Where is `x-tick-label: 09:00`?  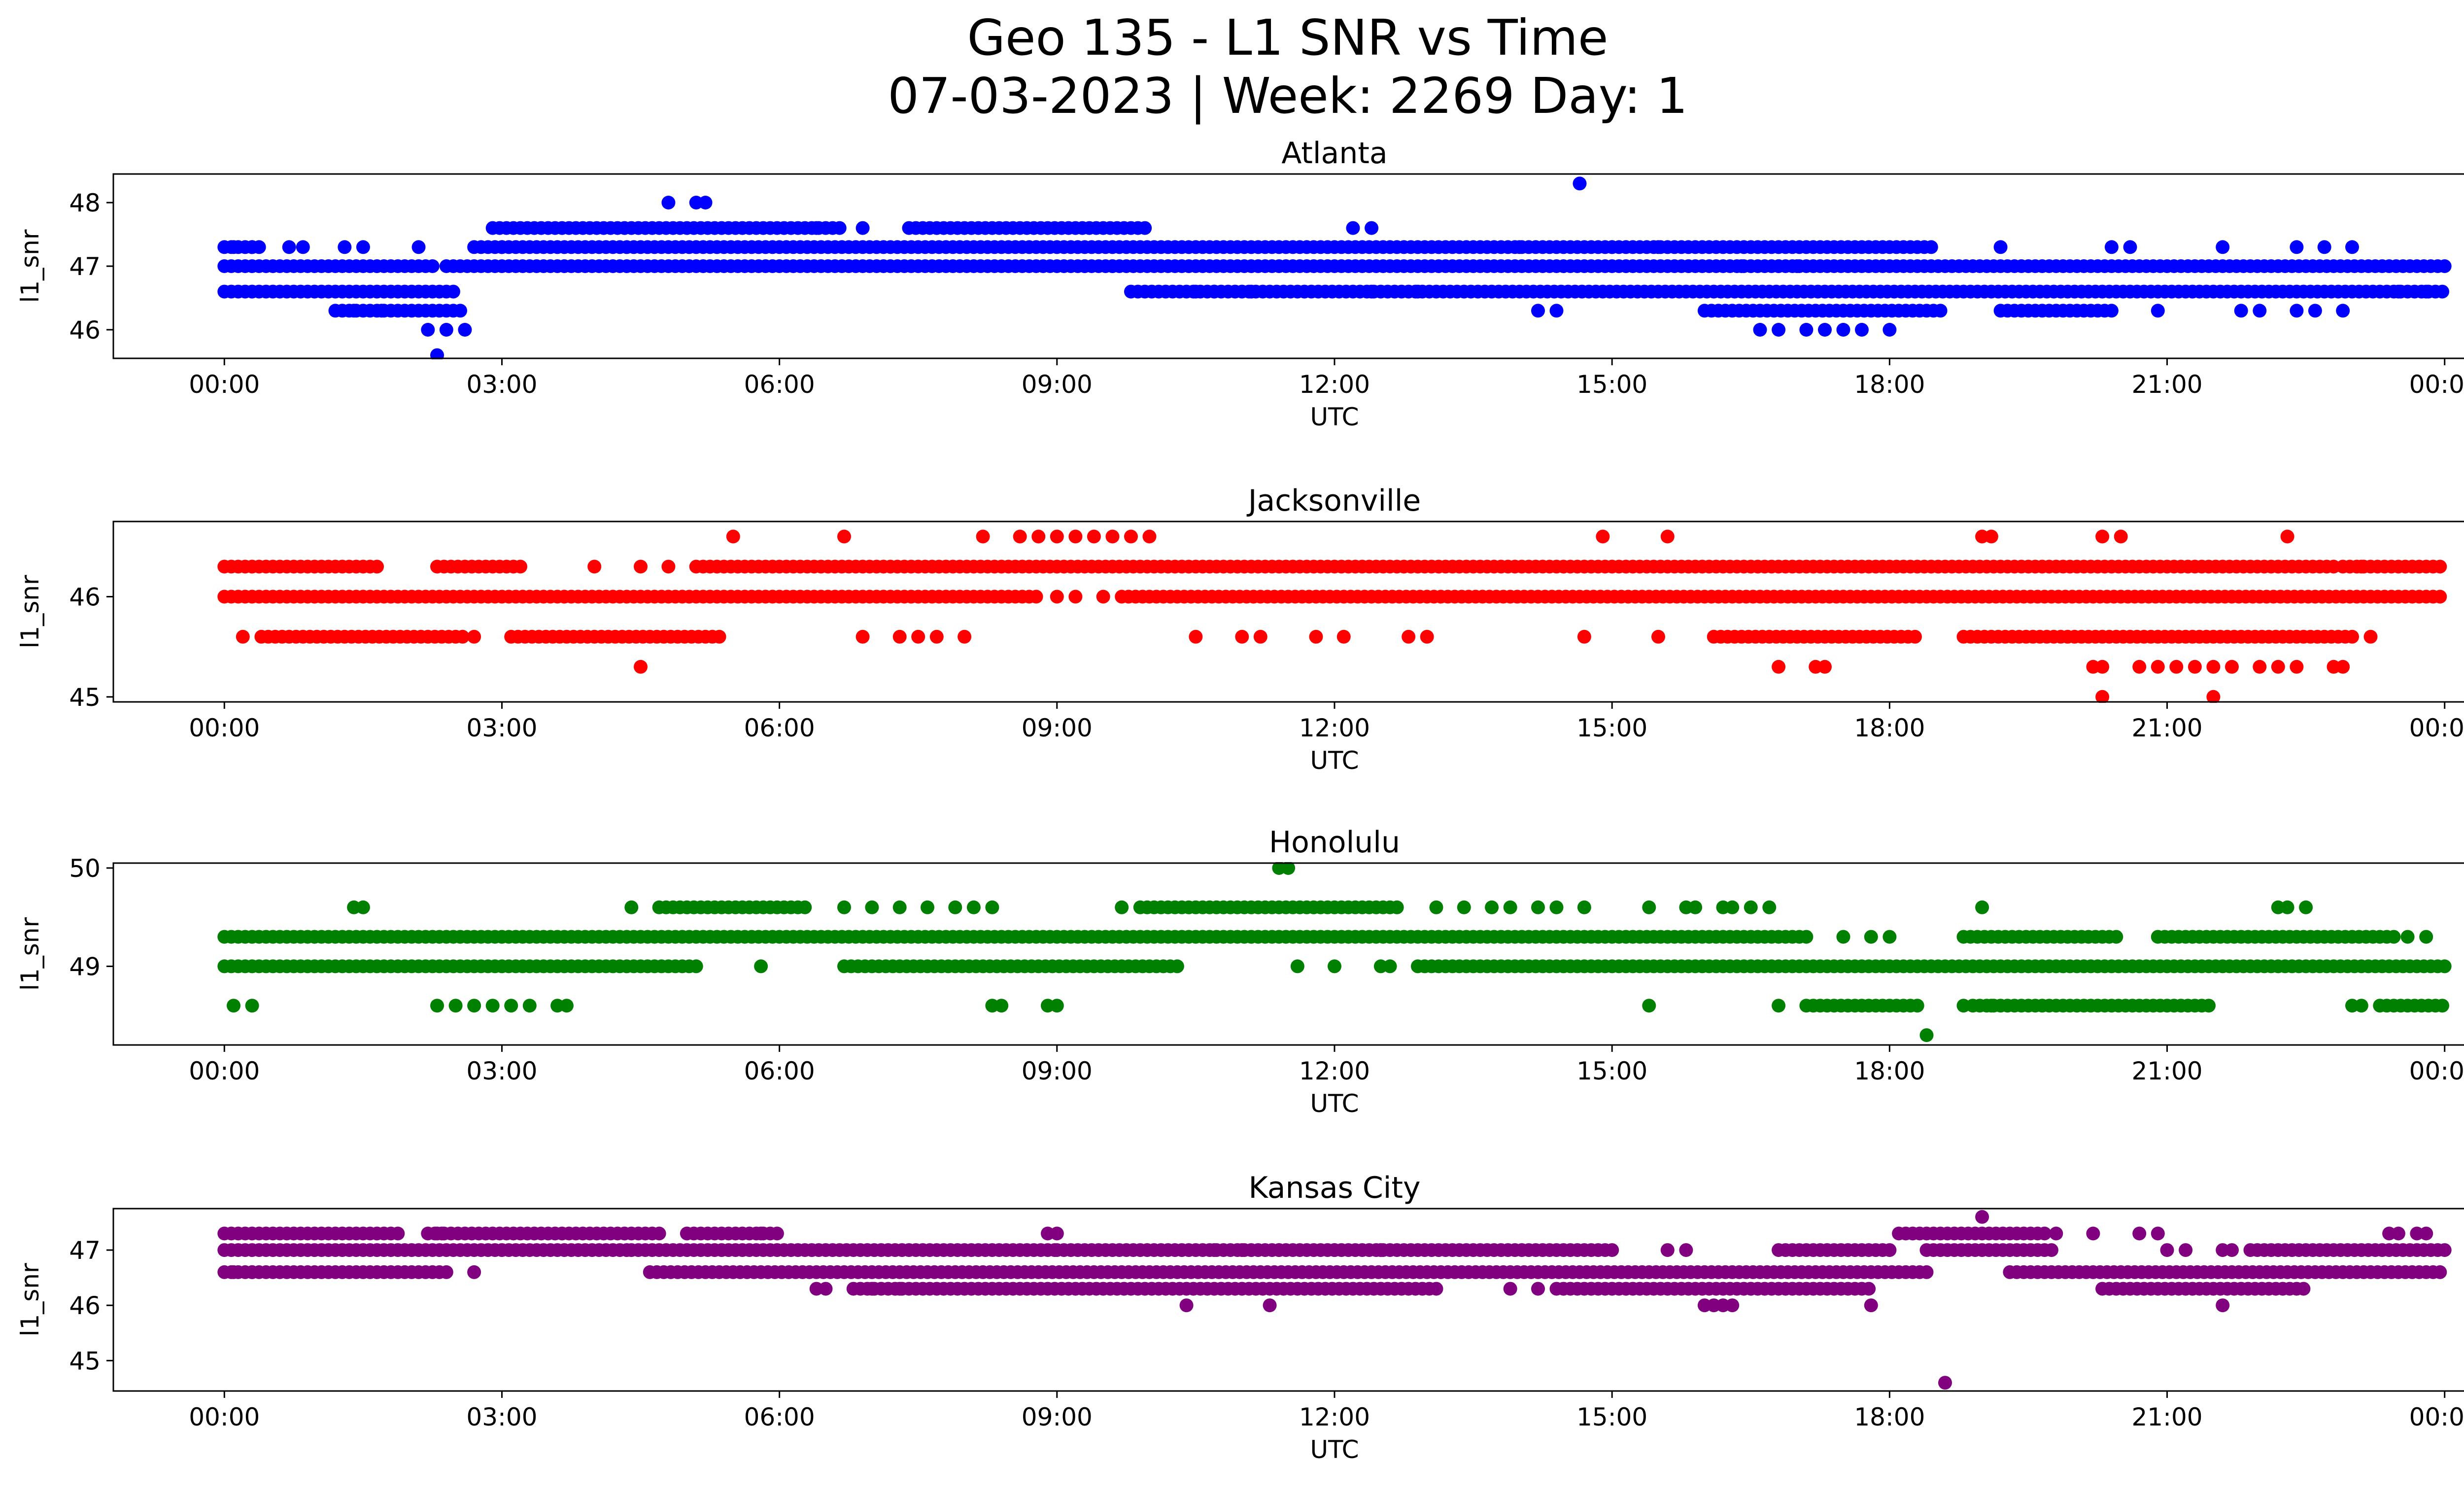 x-tick-label: 09:00 is located at coordinates (1057, 728).